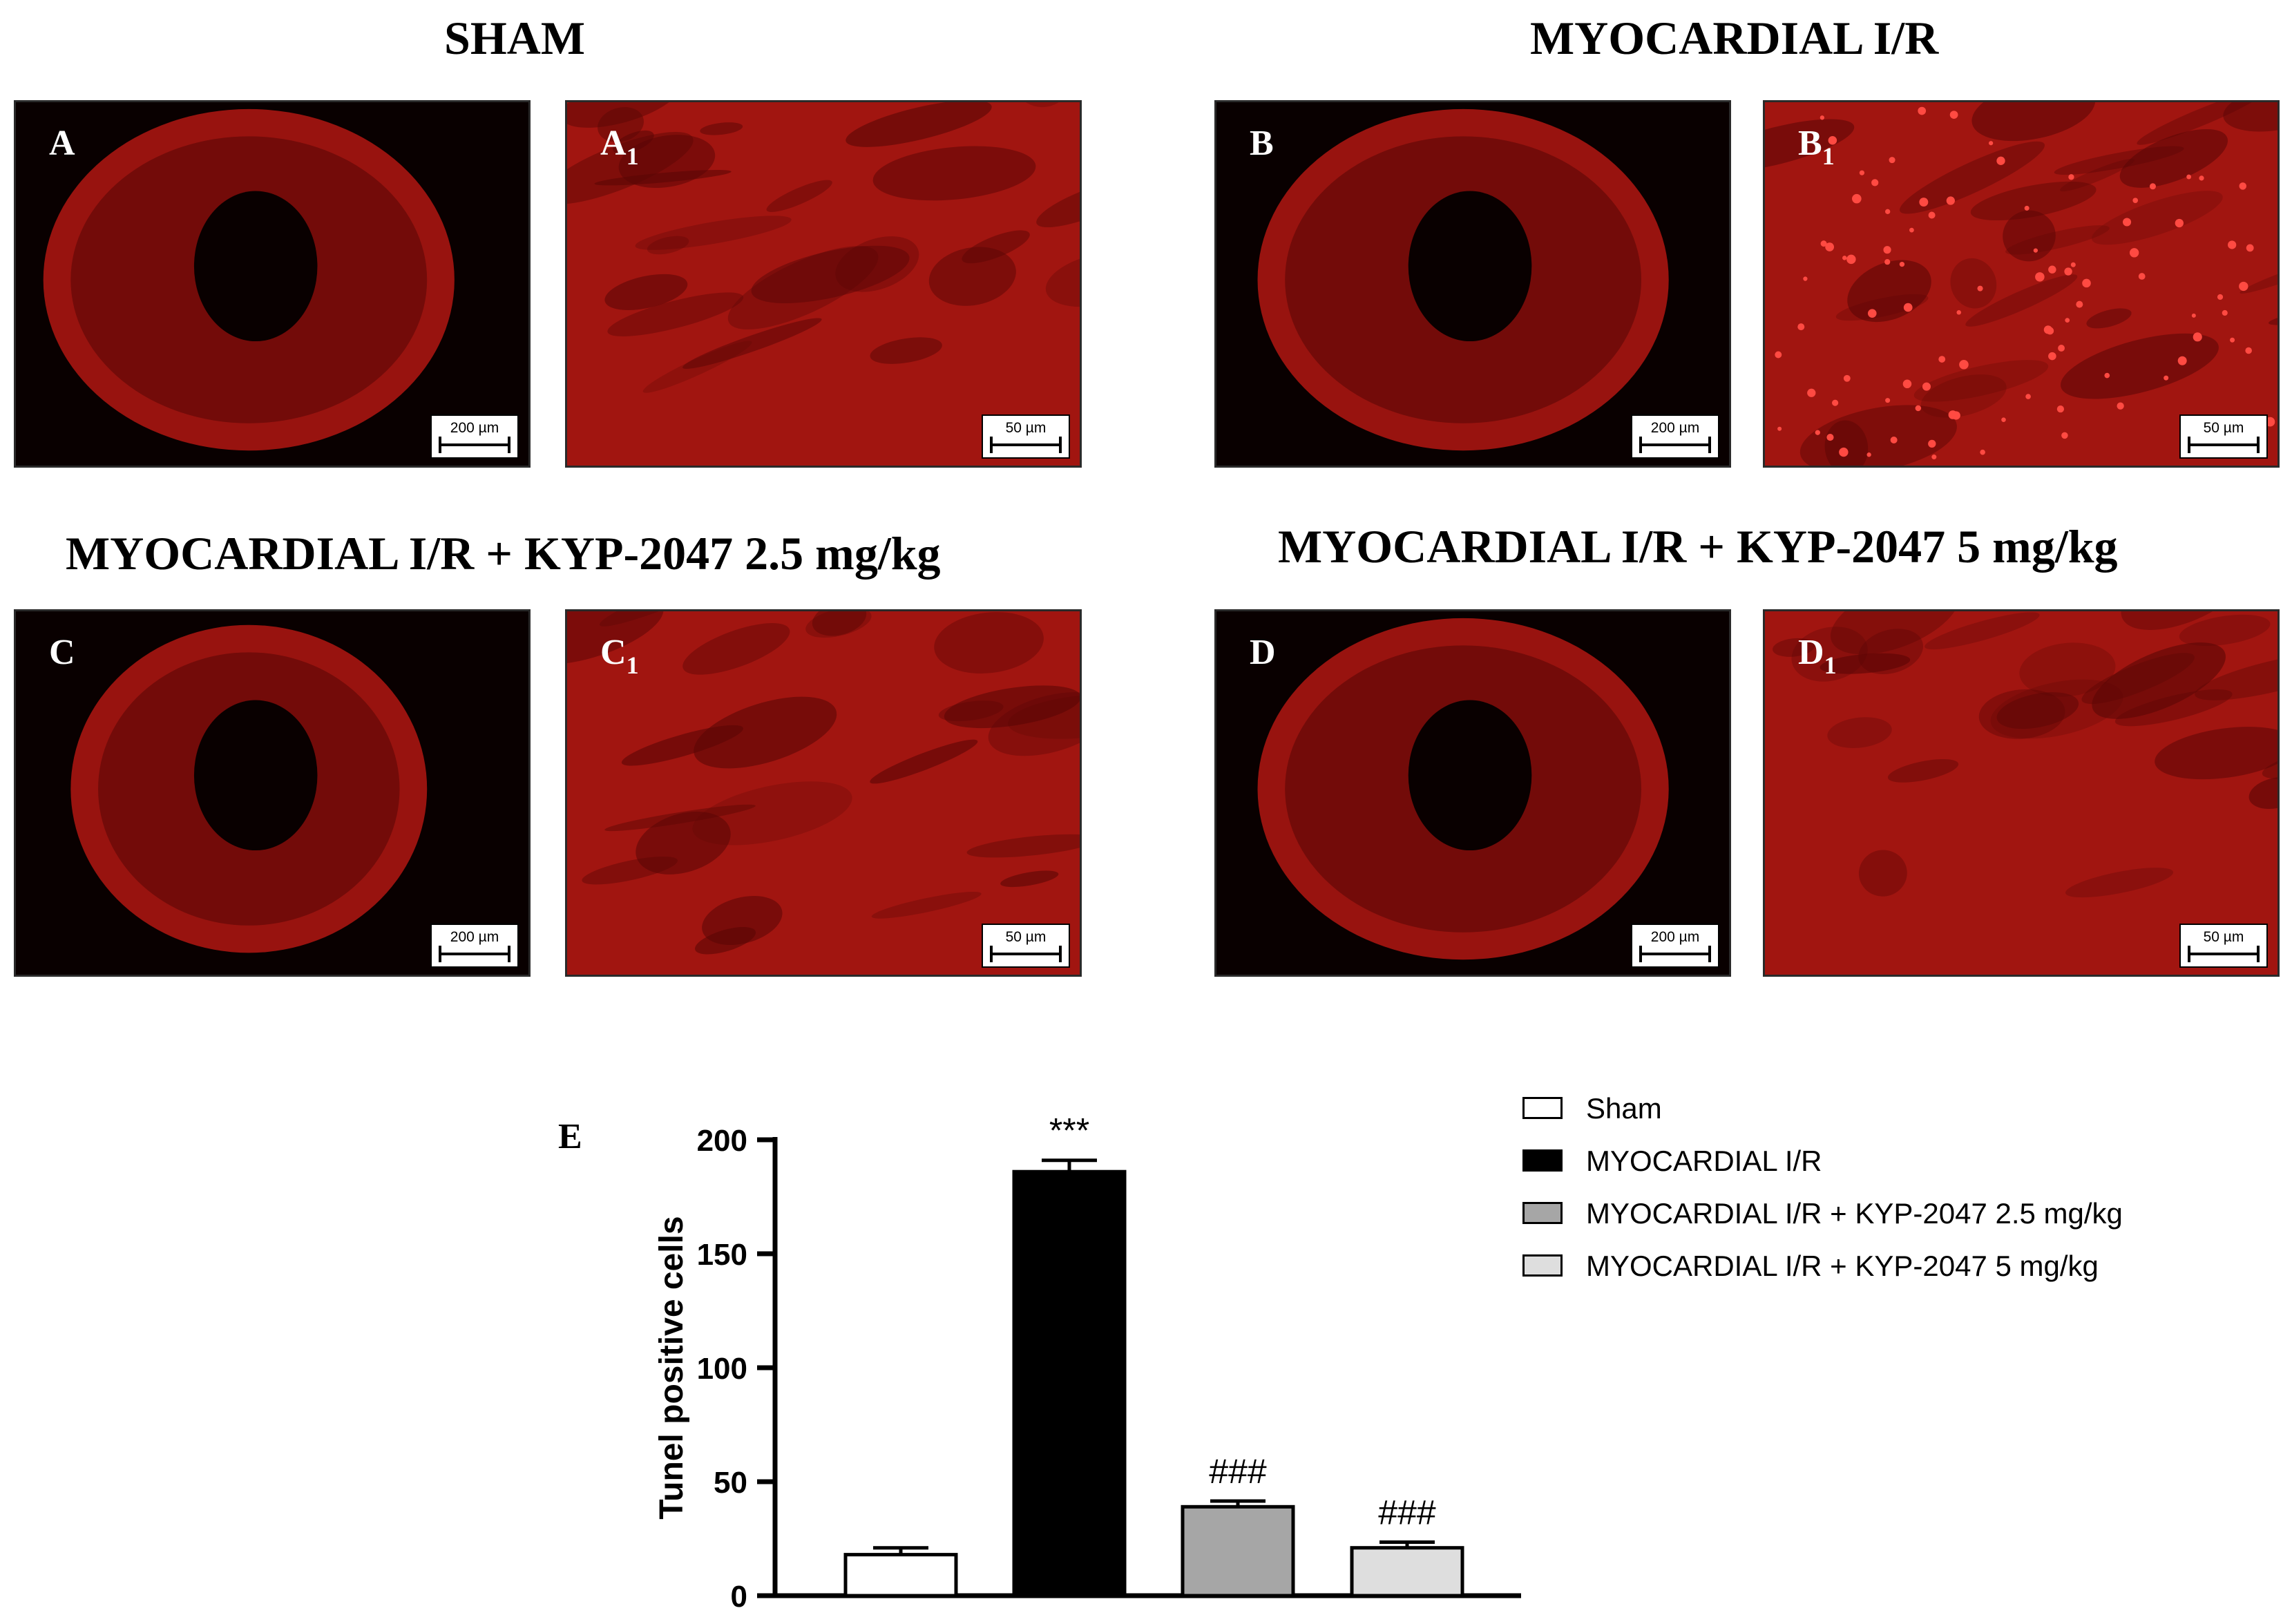 The height and width of the screenshot is (1624, 2292). I want to click on micrograph-panel-d: D 200 µm, so click(1472, 793).